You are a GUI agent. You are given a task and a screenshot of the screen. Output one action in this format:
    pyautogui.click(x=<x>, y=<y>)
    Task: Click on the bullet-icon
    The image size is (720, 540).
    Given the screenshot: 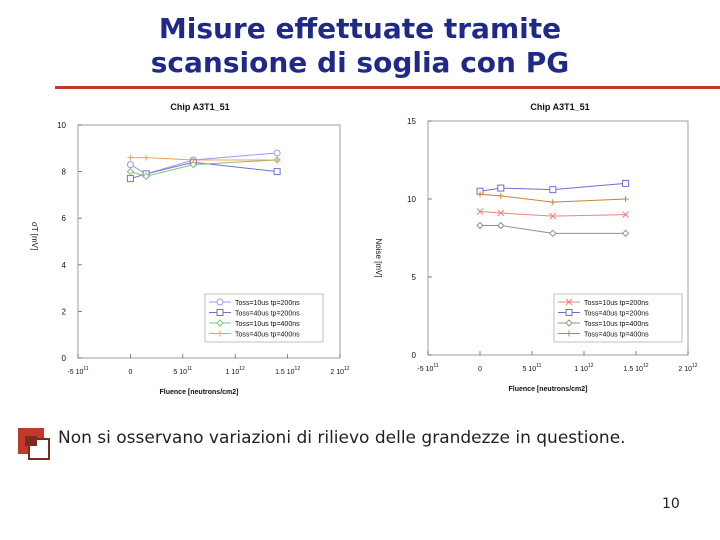 What is the action you would take?
    pyautogui.click(x=34, y=444)
    